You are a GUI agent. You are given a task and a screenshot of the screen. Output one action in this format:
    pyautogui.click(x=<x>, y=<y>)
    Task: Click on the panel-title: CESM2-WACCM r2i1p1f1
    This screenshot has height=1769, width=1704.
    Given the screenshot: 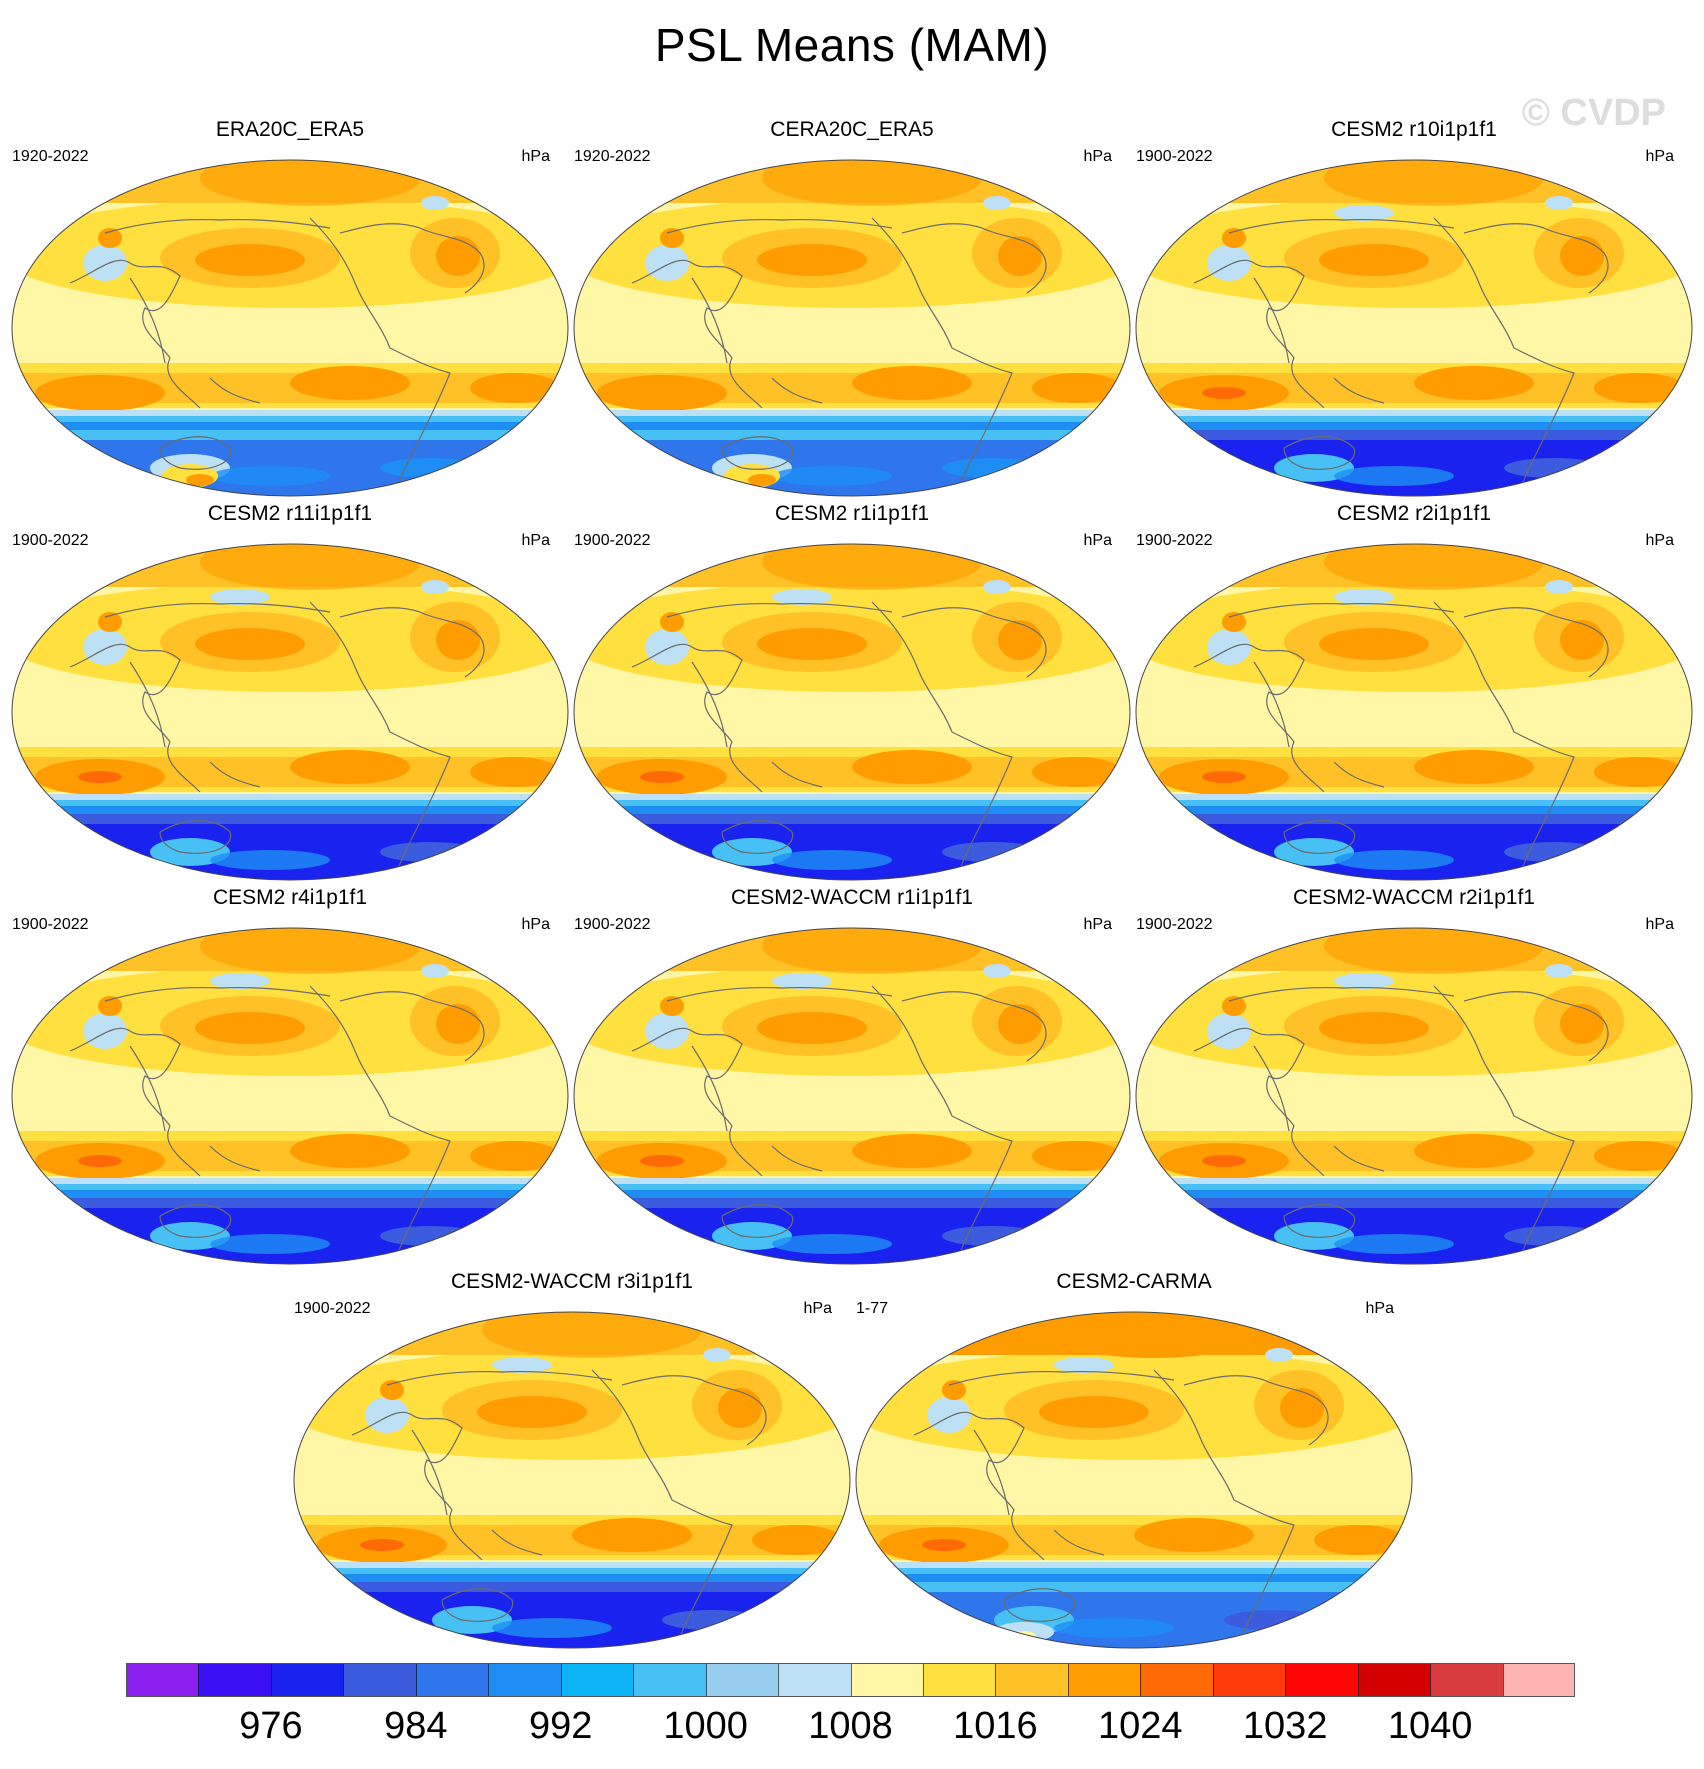 What is the action you would take?
    pyautogui.click(x=1414, y=897)
    